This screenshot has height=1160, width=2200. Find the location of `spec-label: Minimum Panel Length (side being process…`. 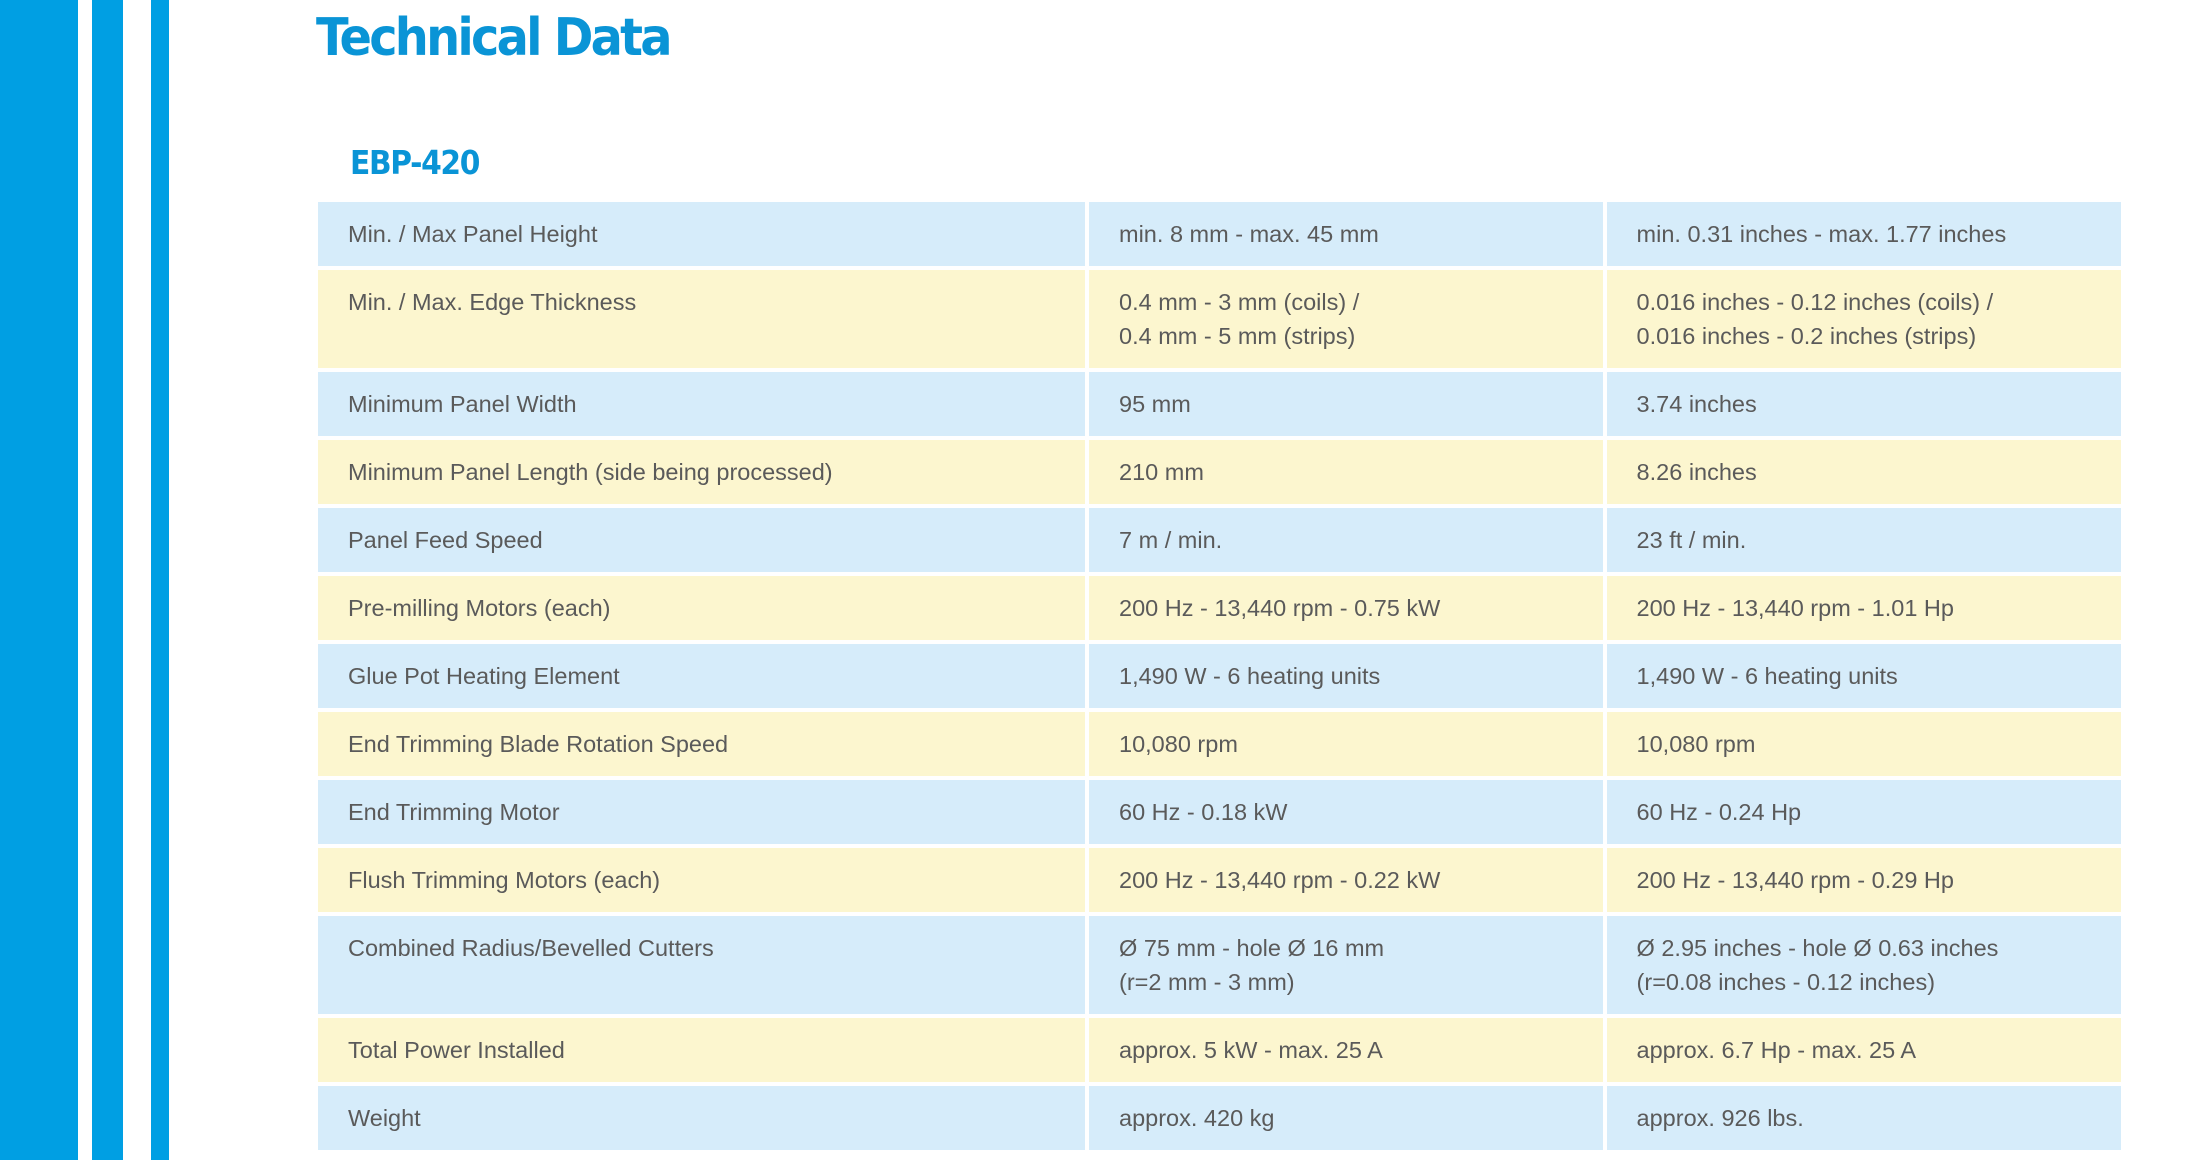

spec-label: Minimum Panel Length (side being process… is located at coordinates (702, 472).